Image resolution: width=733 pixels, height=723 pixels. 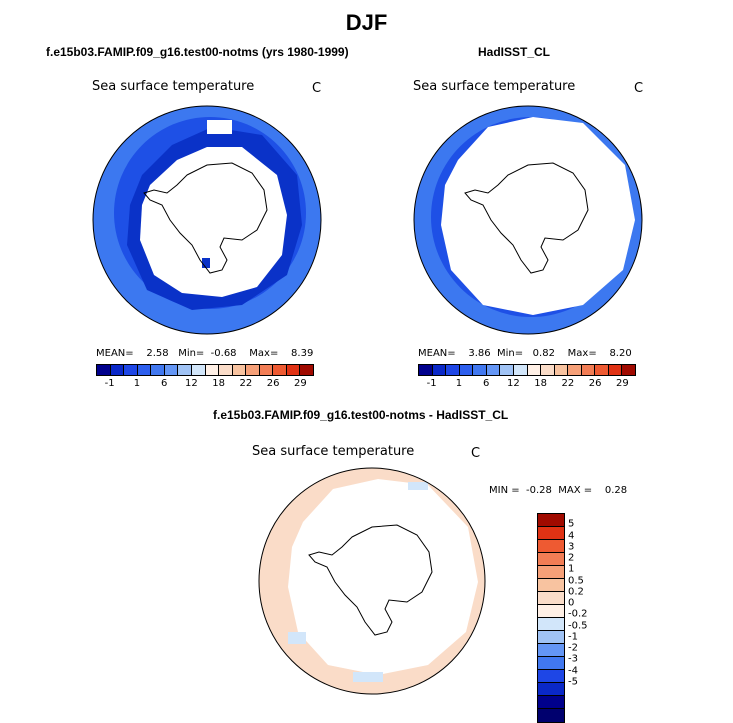 I want to click on stats-diff: MIN = -0.28 MAX = 0.28, so click(x=558, y=490).